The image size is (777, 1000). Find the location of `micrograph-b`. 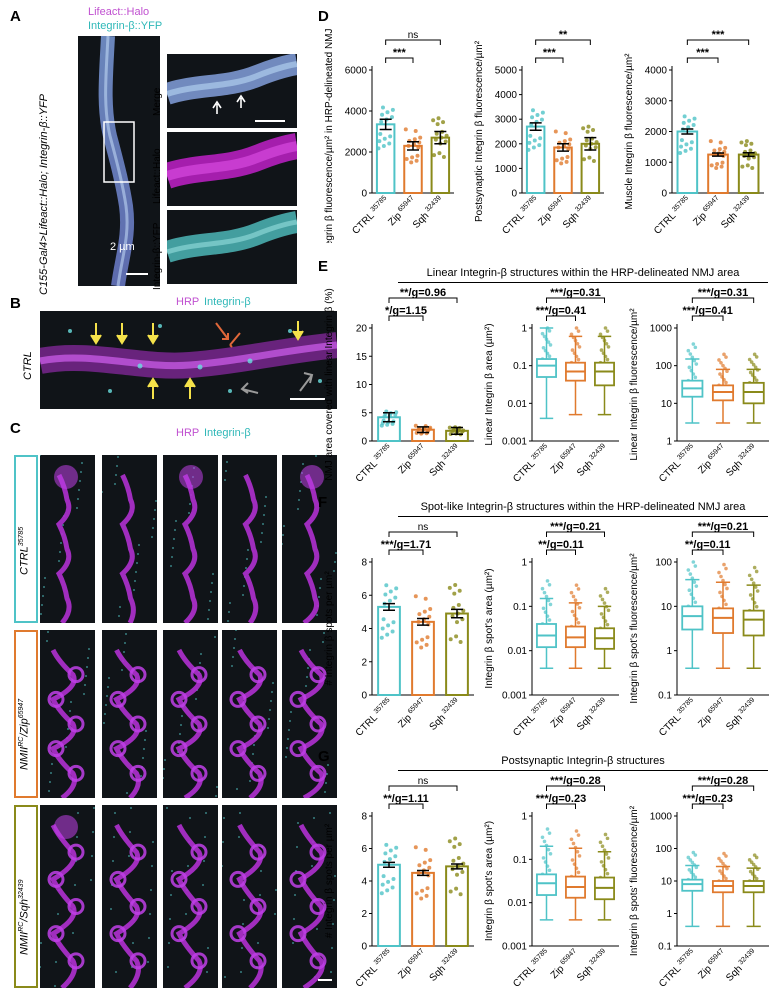

micrograph-b is located at coordinates (188, 360).